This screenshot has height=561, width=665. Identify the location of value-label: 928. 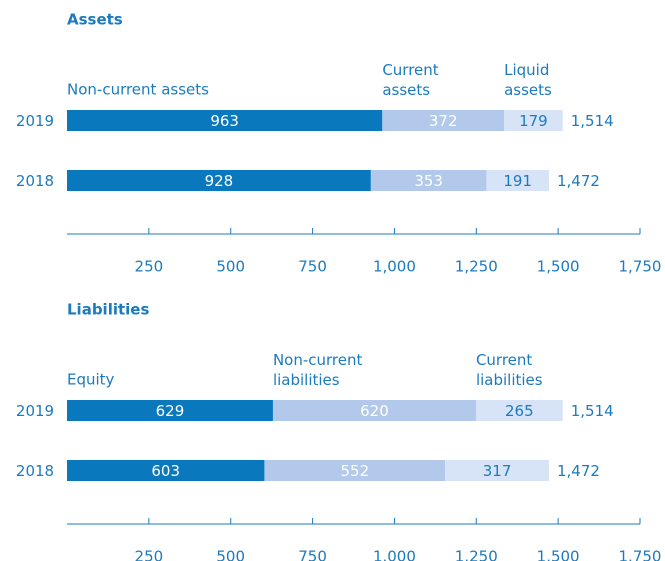
(219, 181).